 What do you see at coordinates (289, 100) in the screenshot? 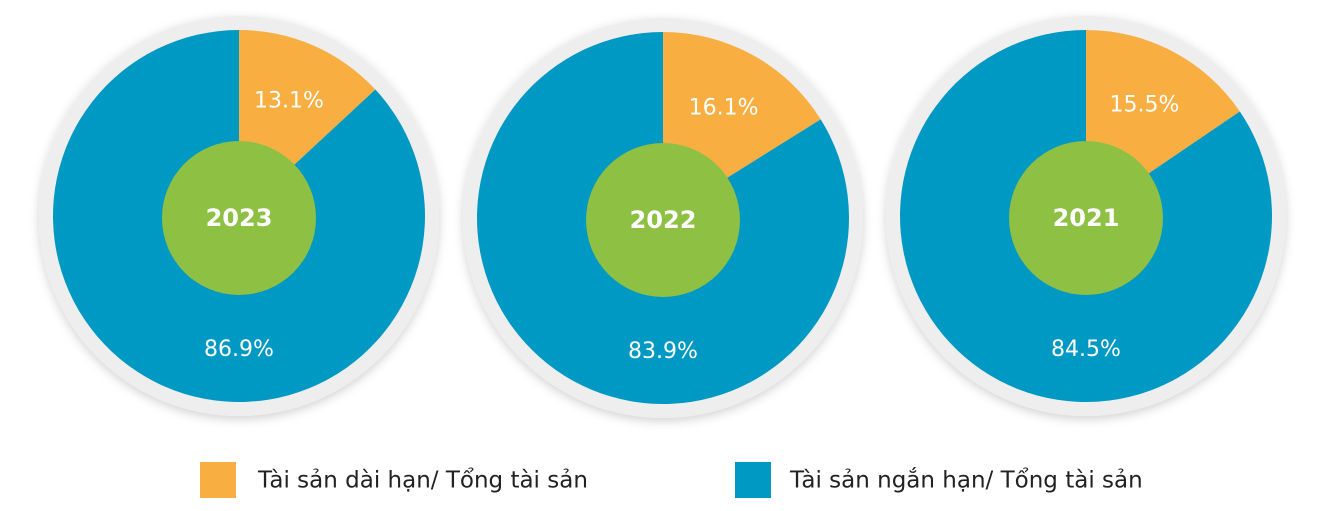
I see `slice-label: 13.1%` at bounding box center [289, 100].